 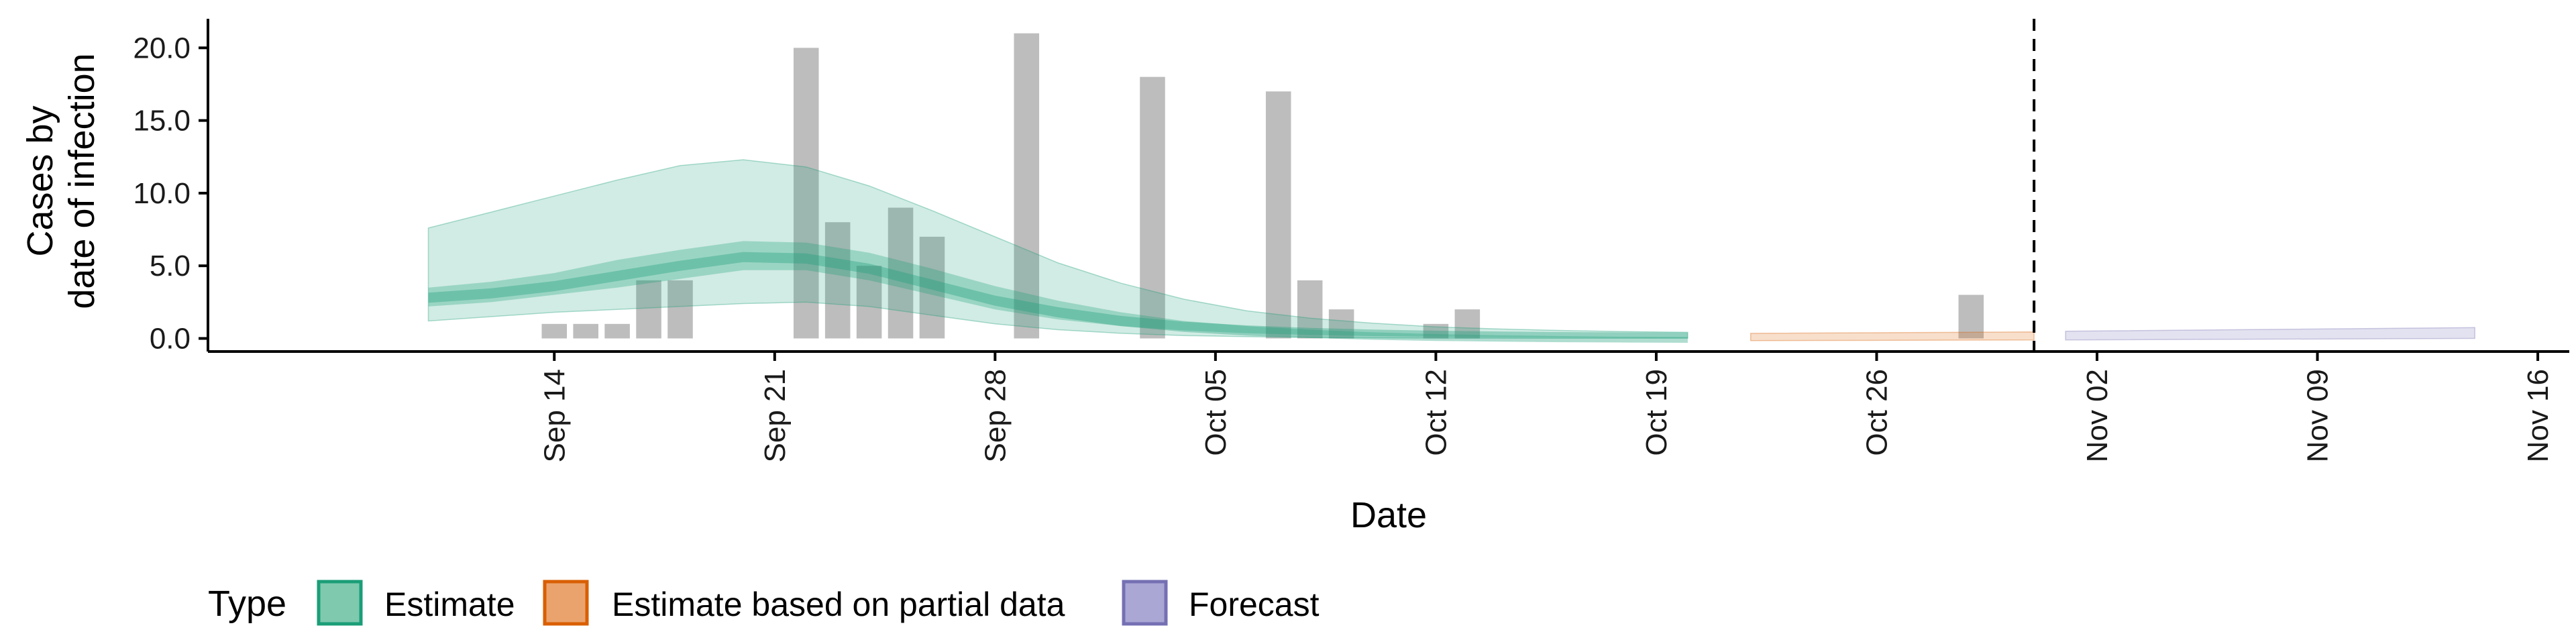 What do you see at coordinates (1388, 515) in the screenshot?
I see `x-axis-title: Date` at bounding box center [1388, 515].